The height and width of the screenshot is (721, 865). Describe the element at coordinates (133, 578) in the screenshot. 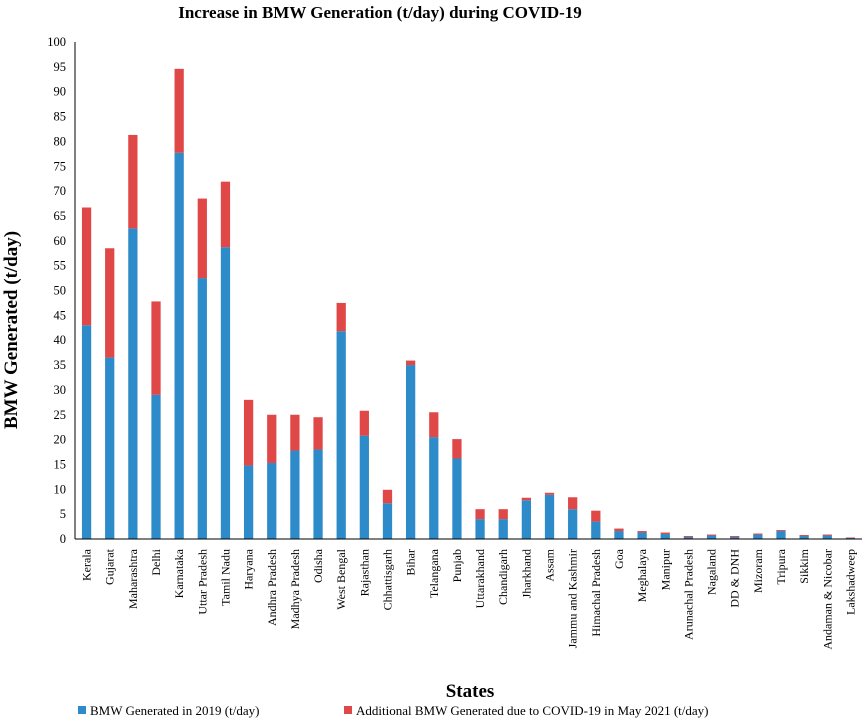

I see `category-label: Maharashtra` at that location.